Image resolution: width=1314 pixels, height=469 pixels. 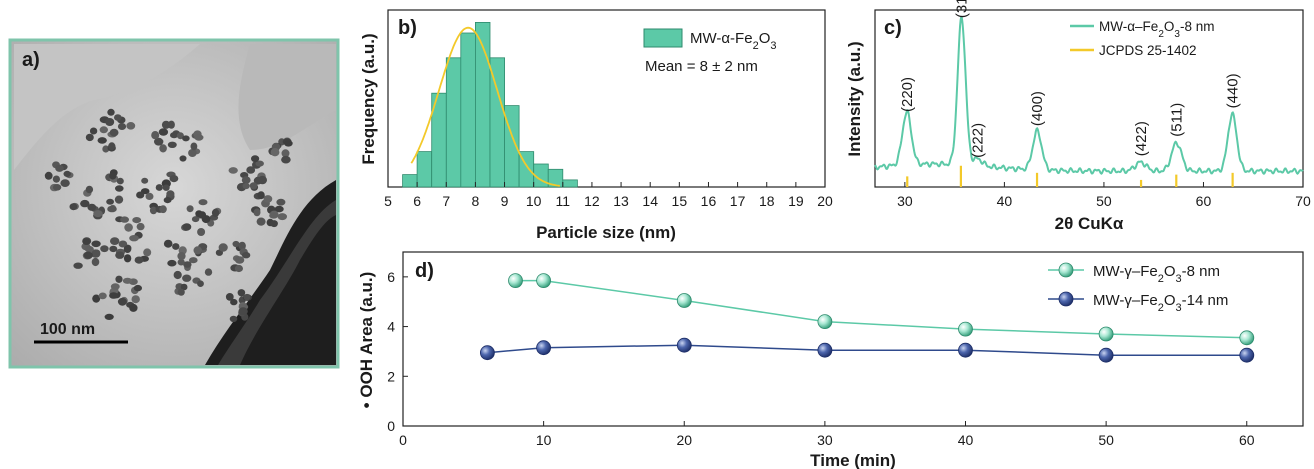 What do you see at coordinates (663, 38) in the screenshot?
I see `legend-swatch-histogram` at bounding box center [663, 38].